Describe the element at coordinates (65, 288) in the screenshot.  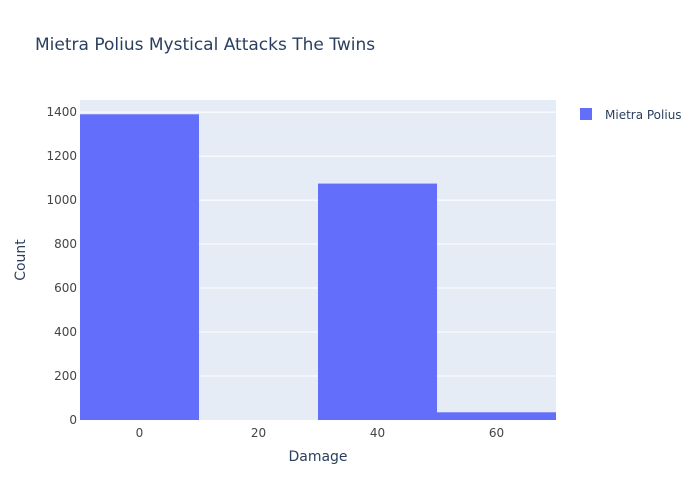
I see `y-tick-label-600: 600` at that location.